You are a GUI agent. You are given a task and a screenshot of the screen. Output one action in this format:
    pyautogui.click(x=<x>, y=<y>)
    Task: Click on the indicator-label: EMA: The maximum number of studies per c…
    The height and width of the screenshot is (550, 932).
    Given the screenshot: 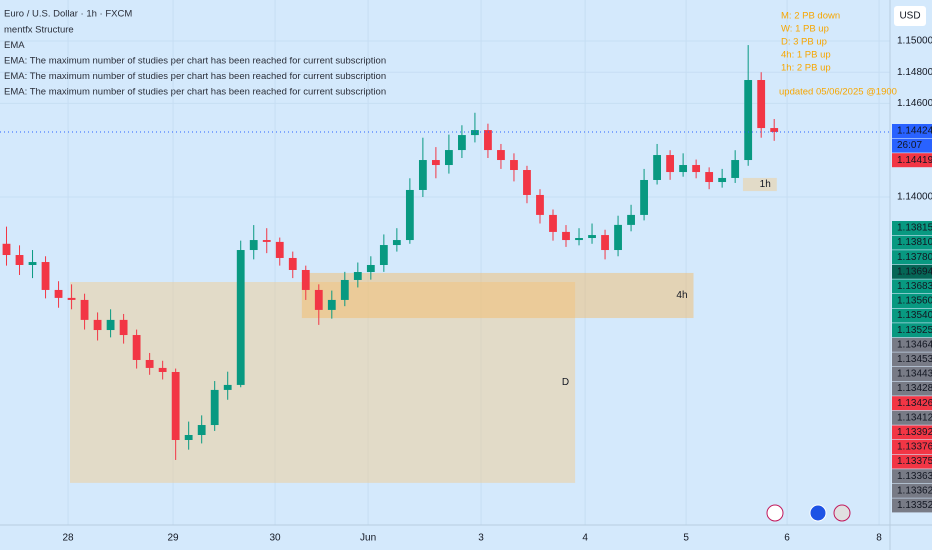 What is the action you would take?
    pyautogui.click(x=195, y=76)
    